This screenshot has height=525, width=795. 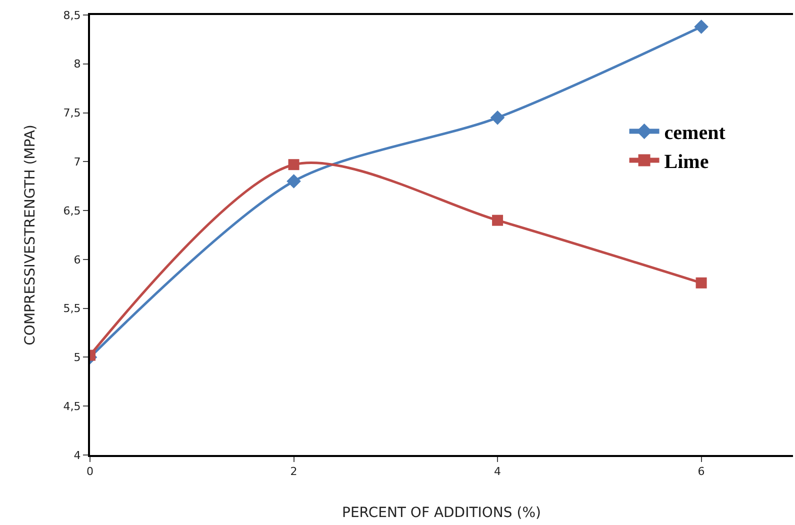 I want to click on y-tick-label: 8,5, so click(x=72, y=15).